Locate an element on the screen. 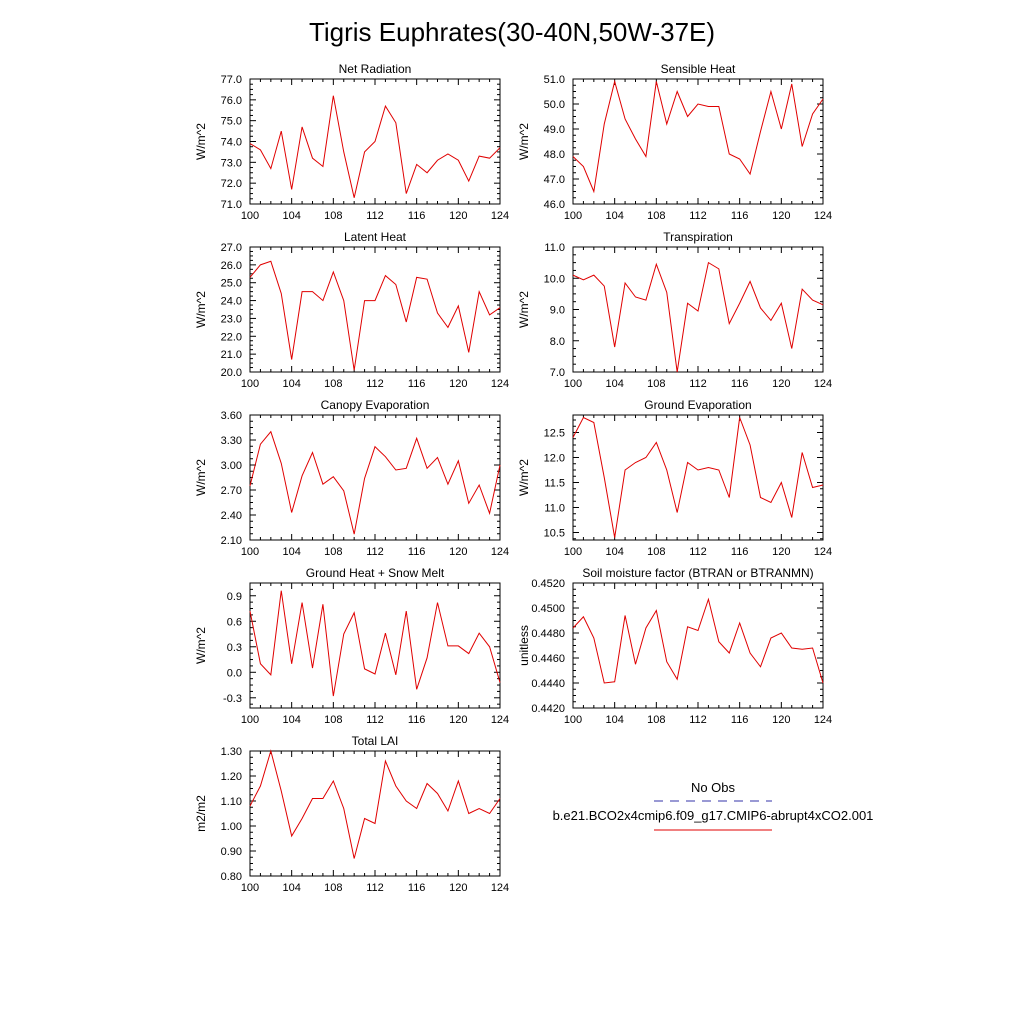  y-tick-label: 0.4420 is located at coordinates (548, 709).